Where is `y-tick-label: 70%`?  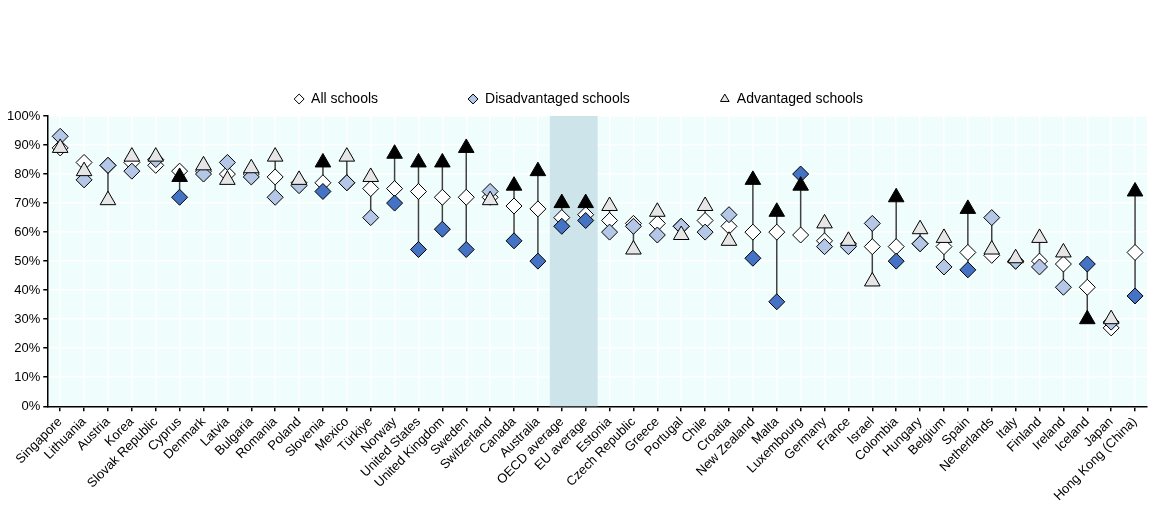 y-tick-label: 70% is located at coordinates (27, 202).